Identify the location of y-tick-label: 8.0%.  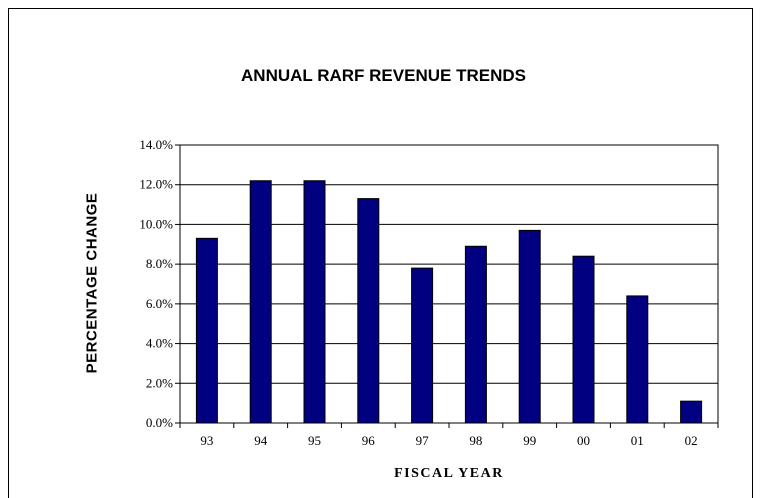
(159, 263).